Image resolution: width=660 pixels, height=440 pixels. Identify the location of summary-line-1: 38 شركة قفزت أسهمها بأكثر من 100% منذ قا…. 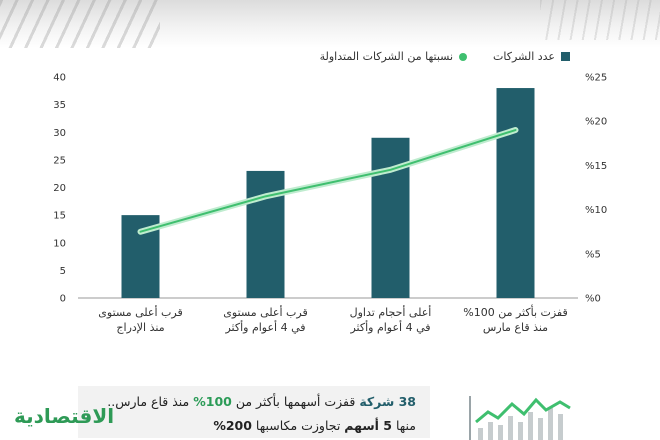
(261, 401).